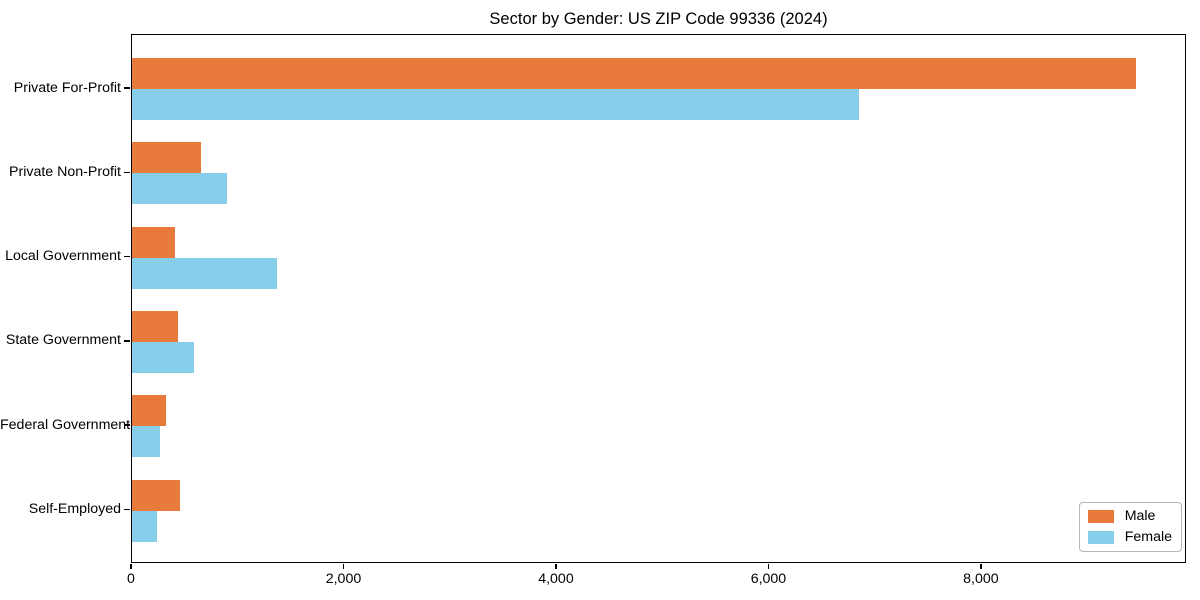  I want to click on legend-item-male: Male, so click(1129, 516).